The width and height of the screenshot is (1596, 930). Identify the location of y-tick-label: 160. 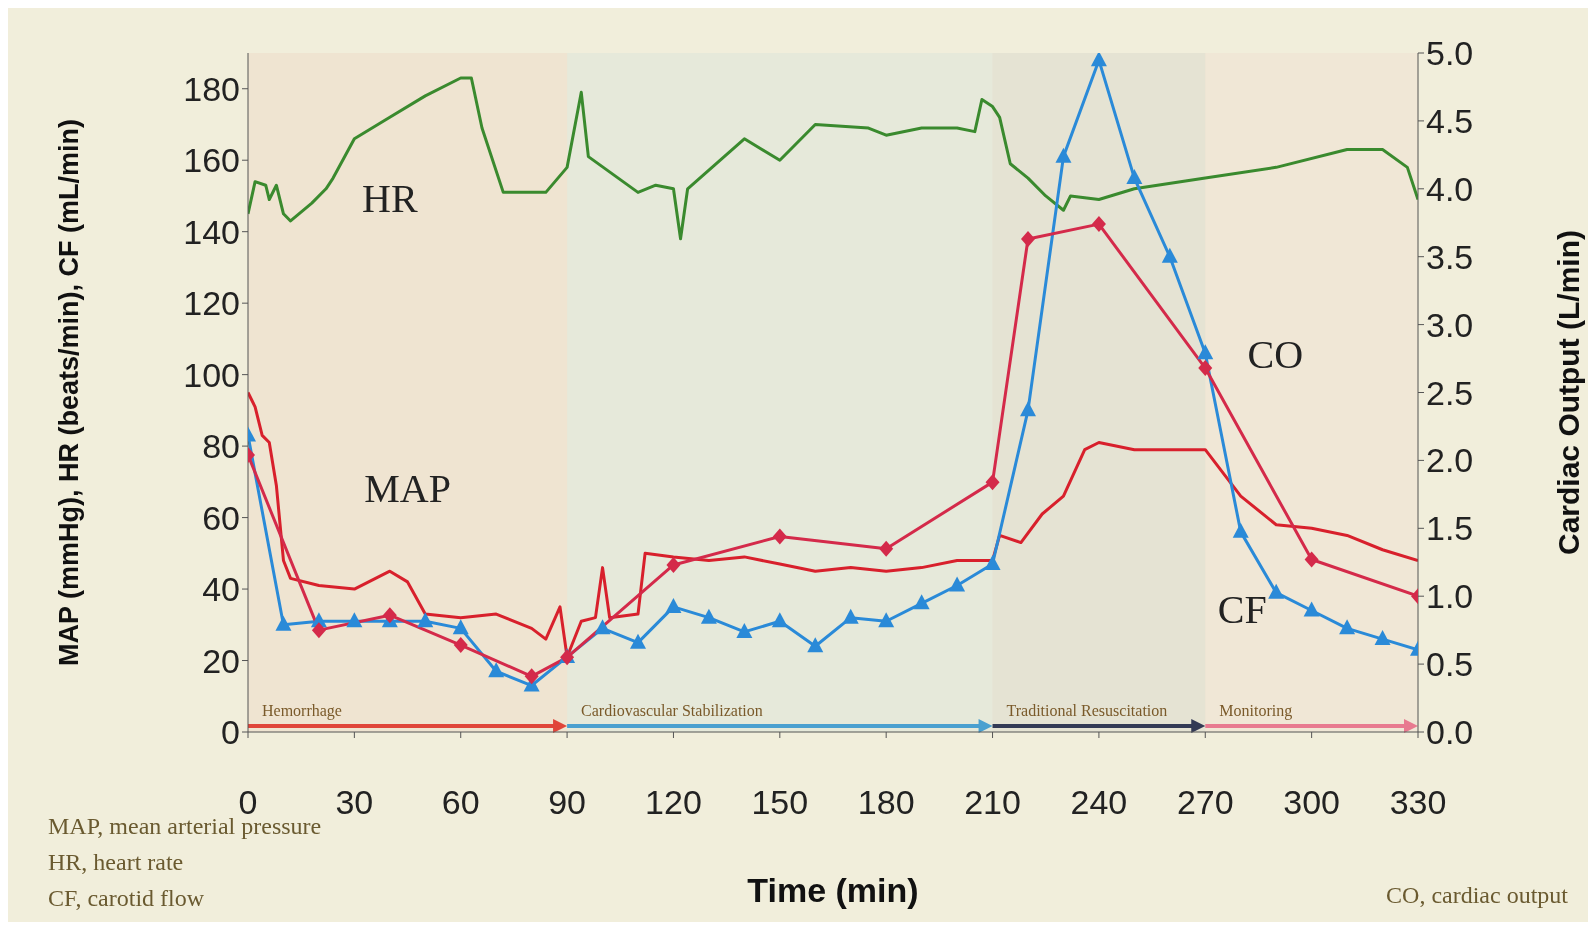
(211, 160).